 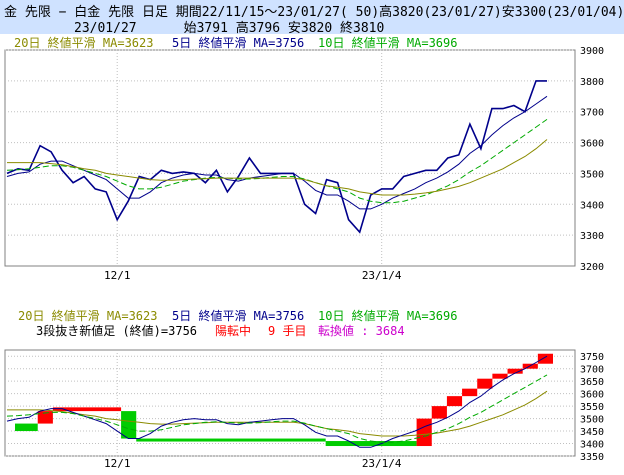 I want to click on main-ytick-label: 3700, so click(x=592, y=113).